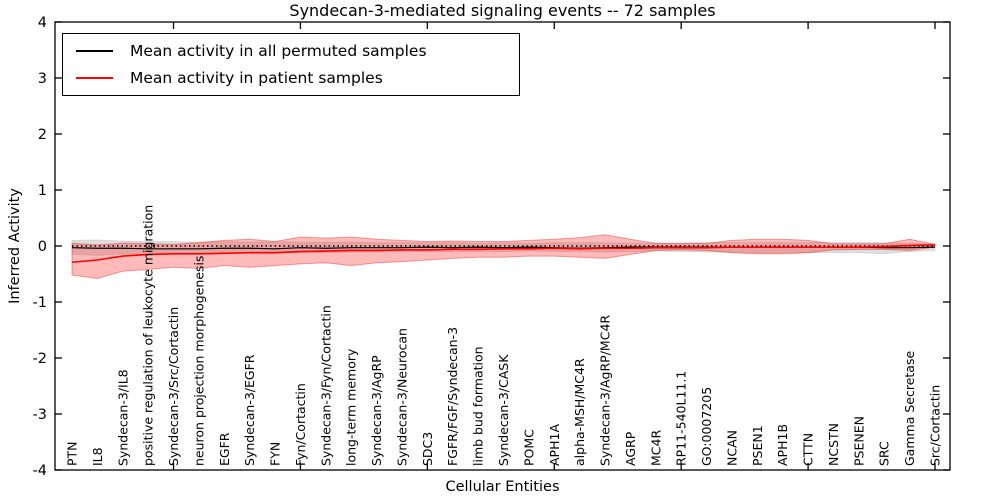 This screenshot has width=1000, height=500. Describe the element at coordinates (198, 360) in the screenshot. I see `x-tick-label: neuron projection morphogenesis` at that location.